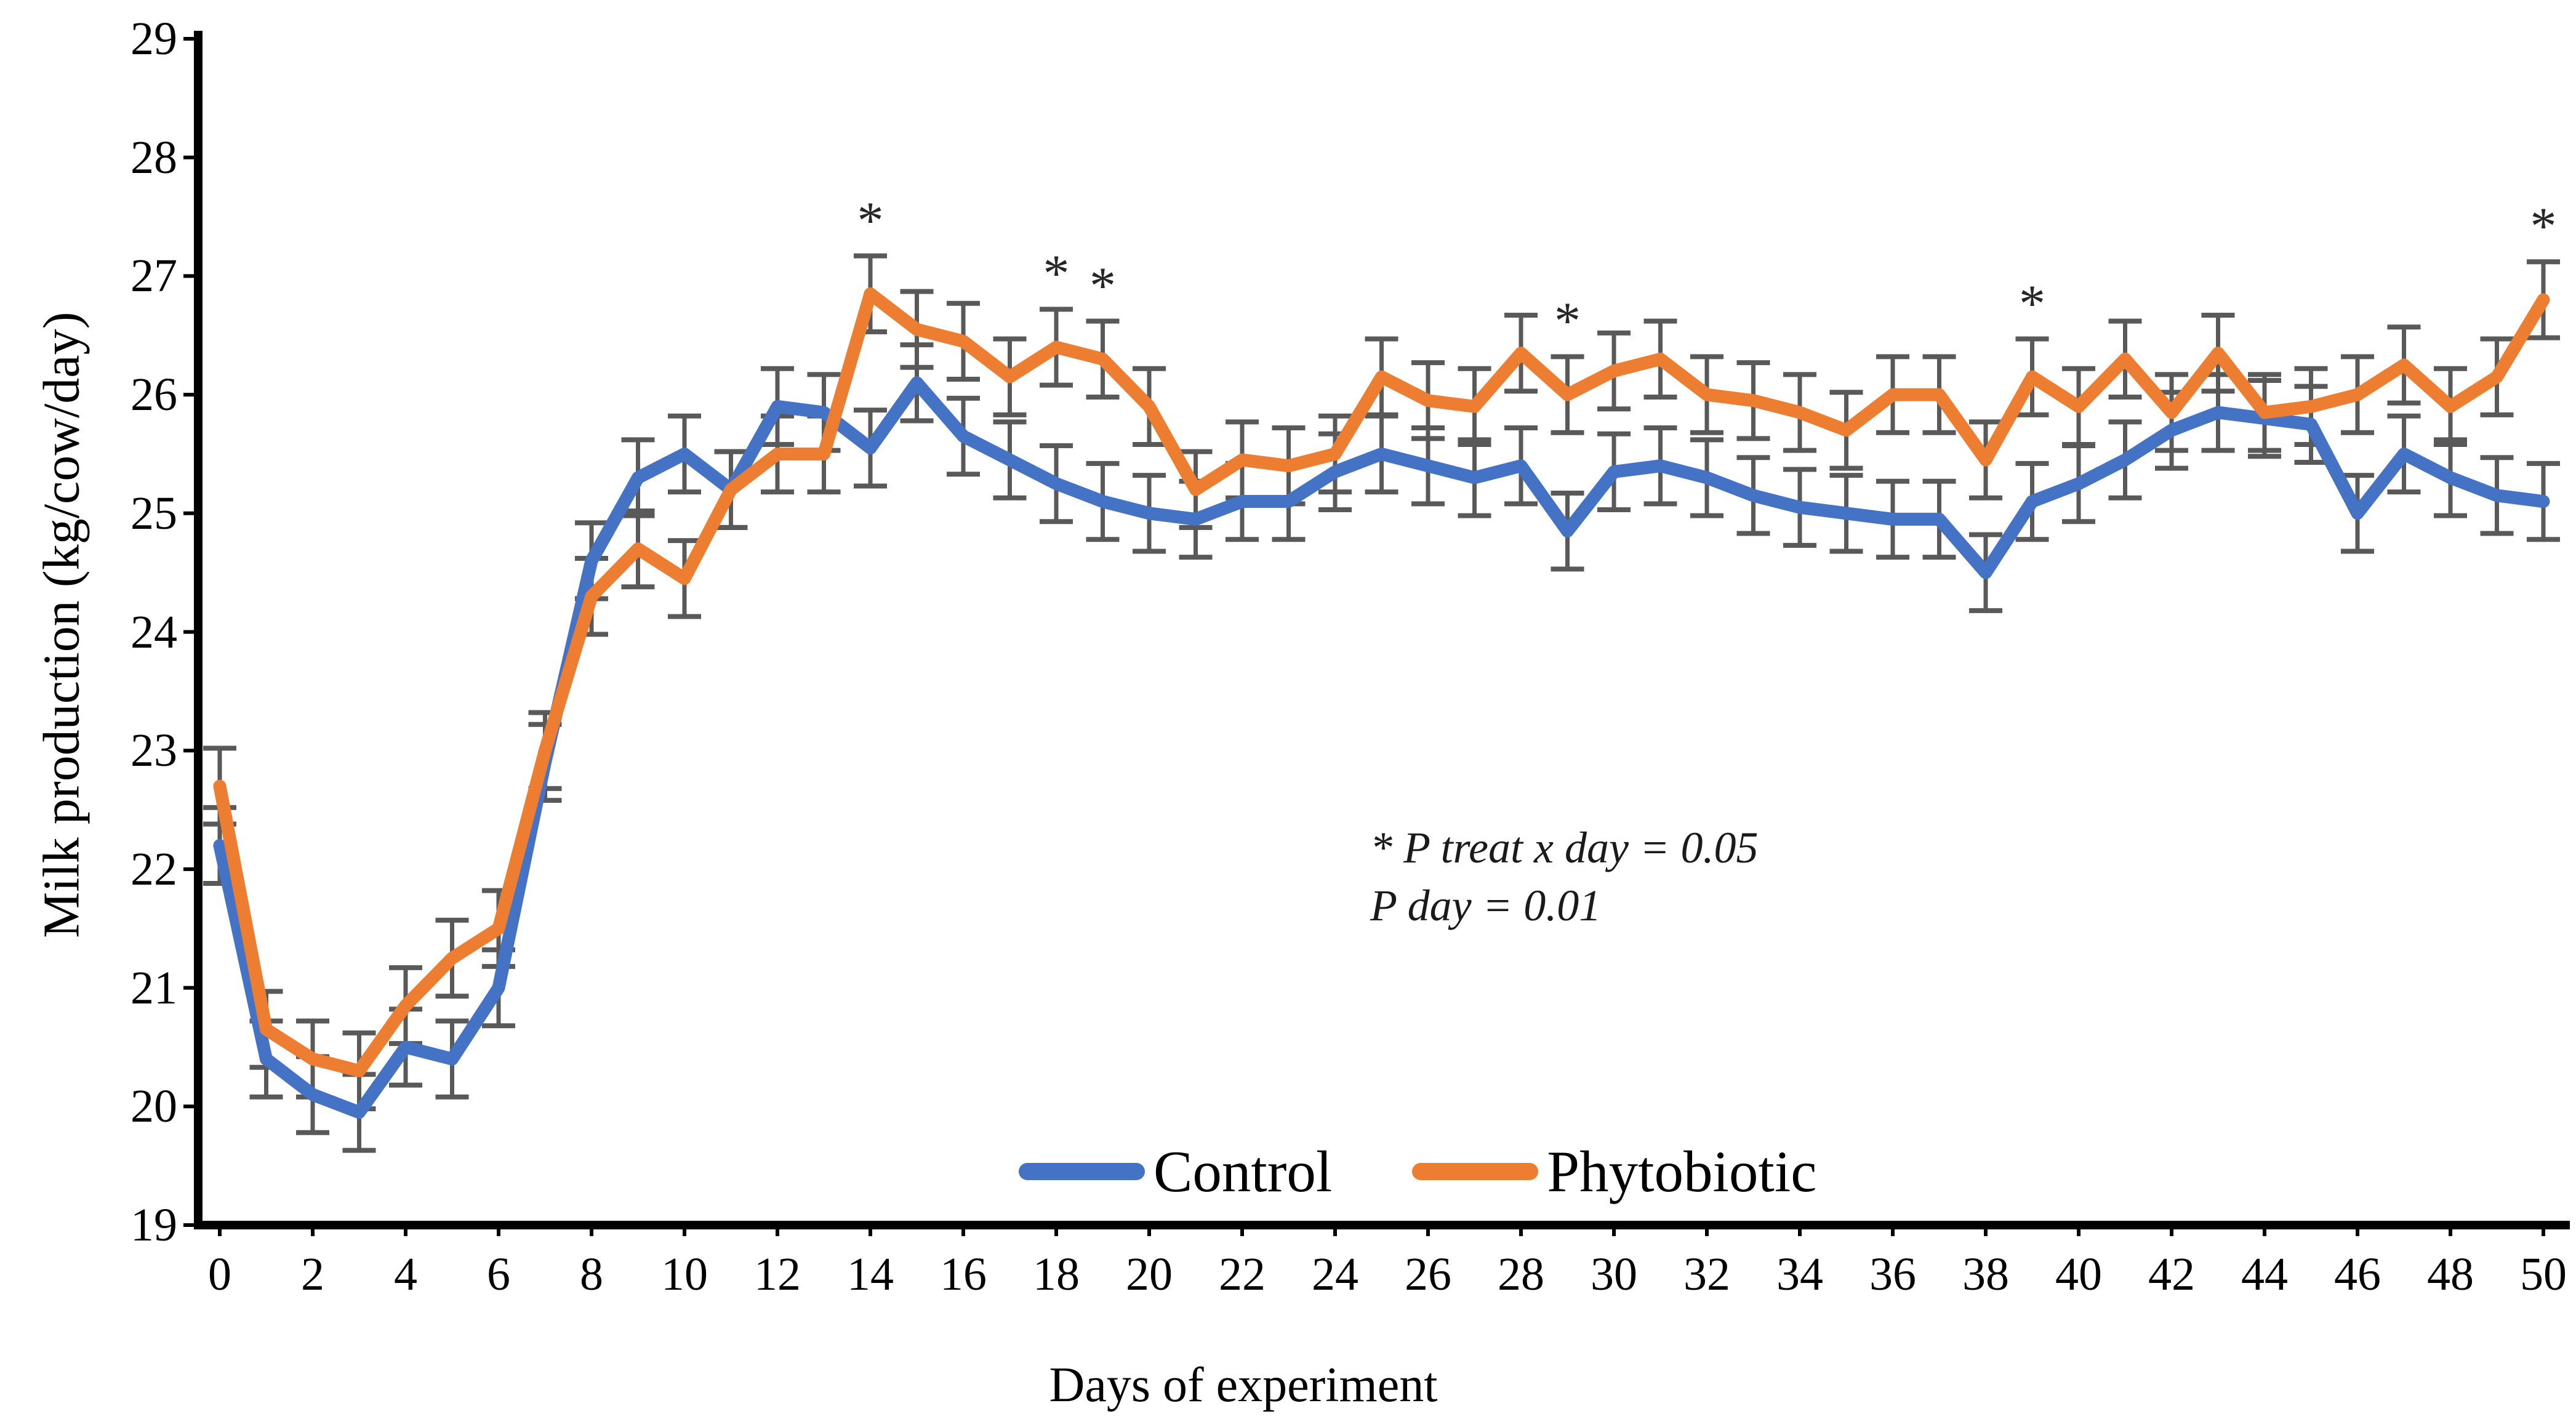 This screenshot has height=1419, width=2576. Describe the element at coordinates (498, 1274) in the screenshot. I see `x-tick-label-6: 6` at that location.